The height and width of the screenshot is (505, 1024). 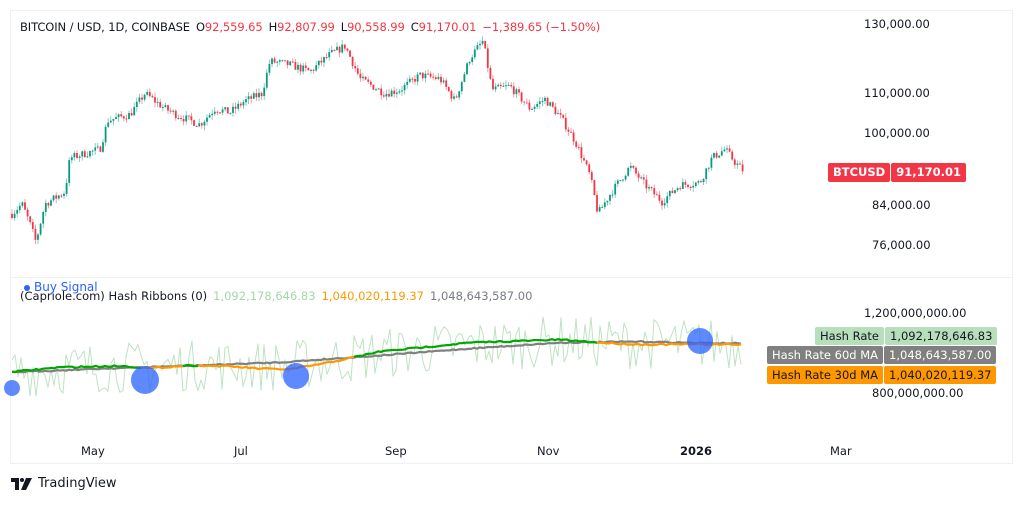 I want to click on low-value: 90,558.99, so click(x=376, y=27).